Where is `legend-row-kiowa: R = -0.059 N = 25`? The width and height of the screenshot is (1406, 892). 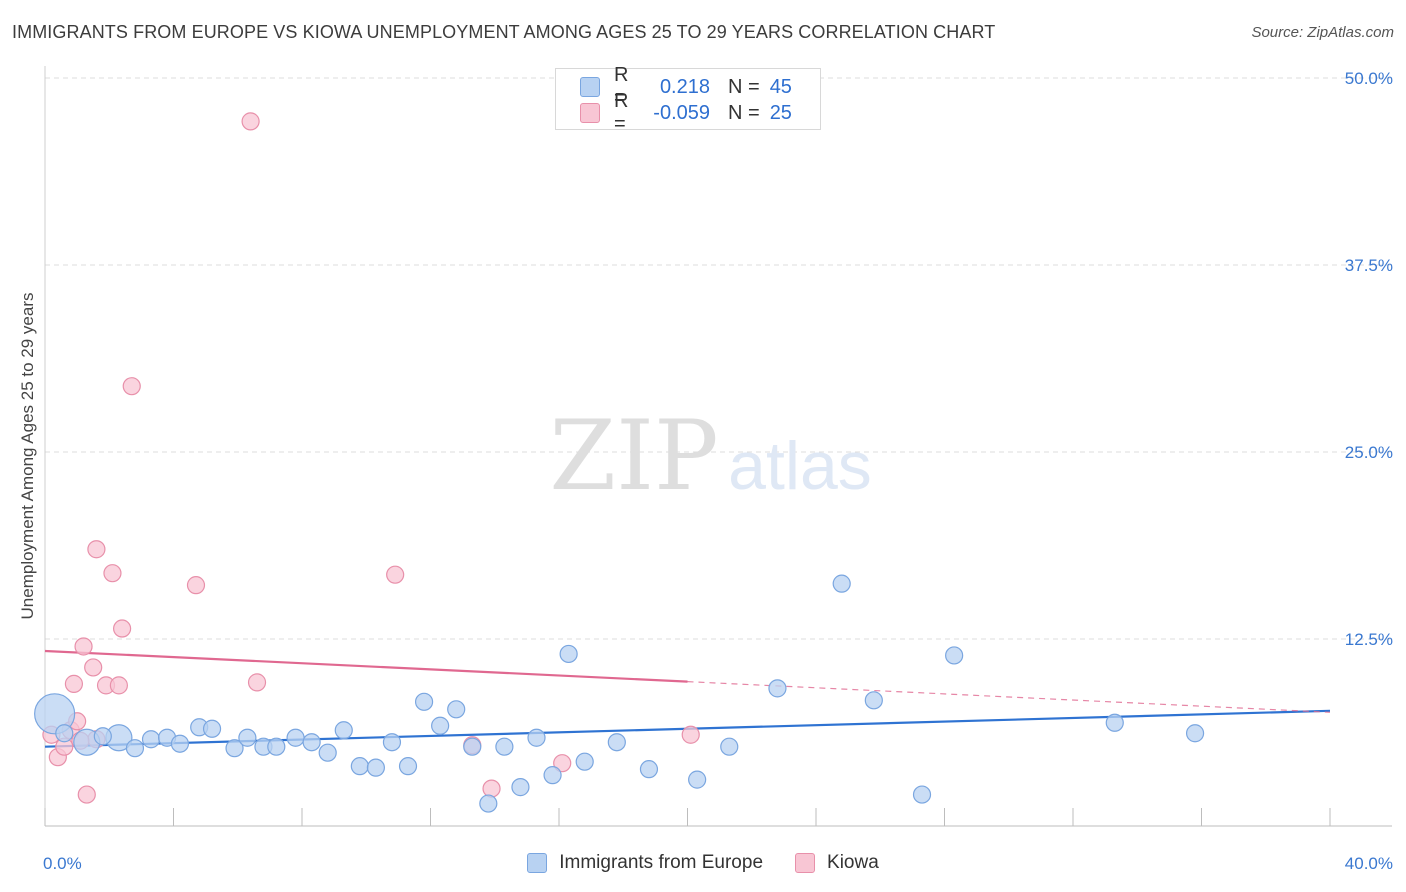
legend-row-kiowa: R = -0.059 N = 25 is located at coordinates (686, 112).